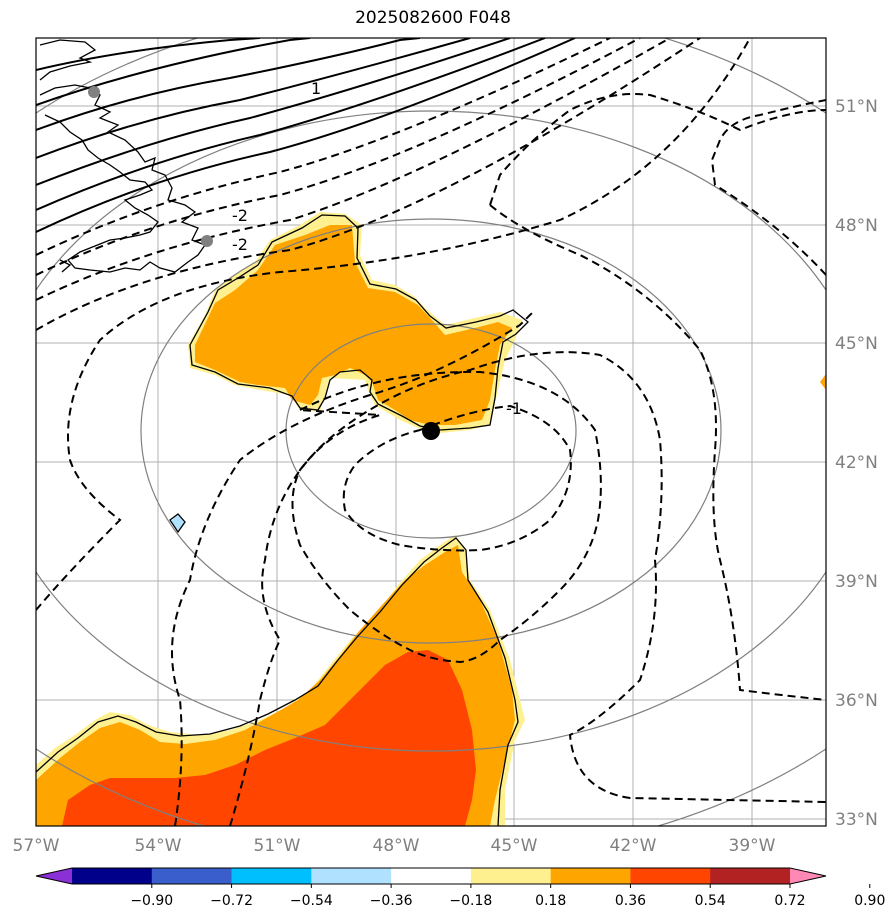  I want to click on lat-tick: 36°N, so click(856, 701).